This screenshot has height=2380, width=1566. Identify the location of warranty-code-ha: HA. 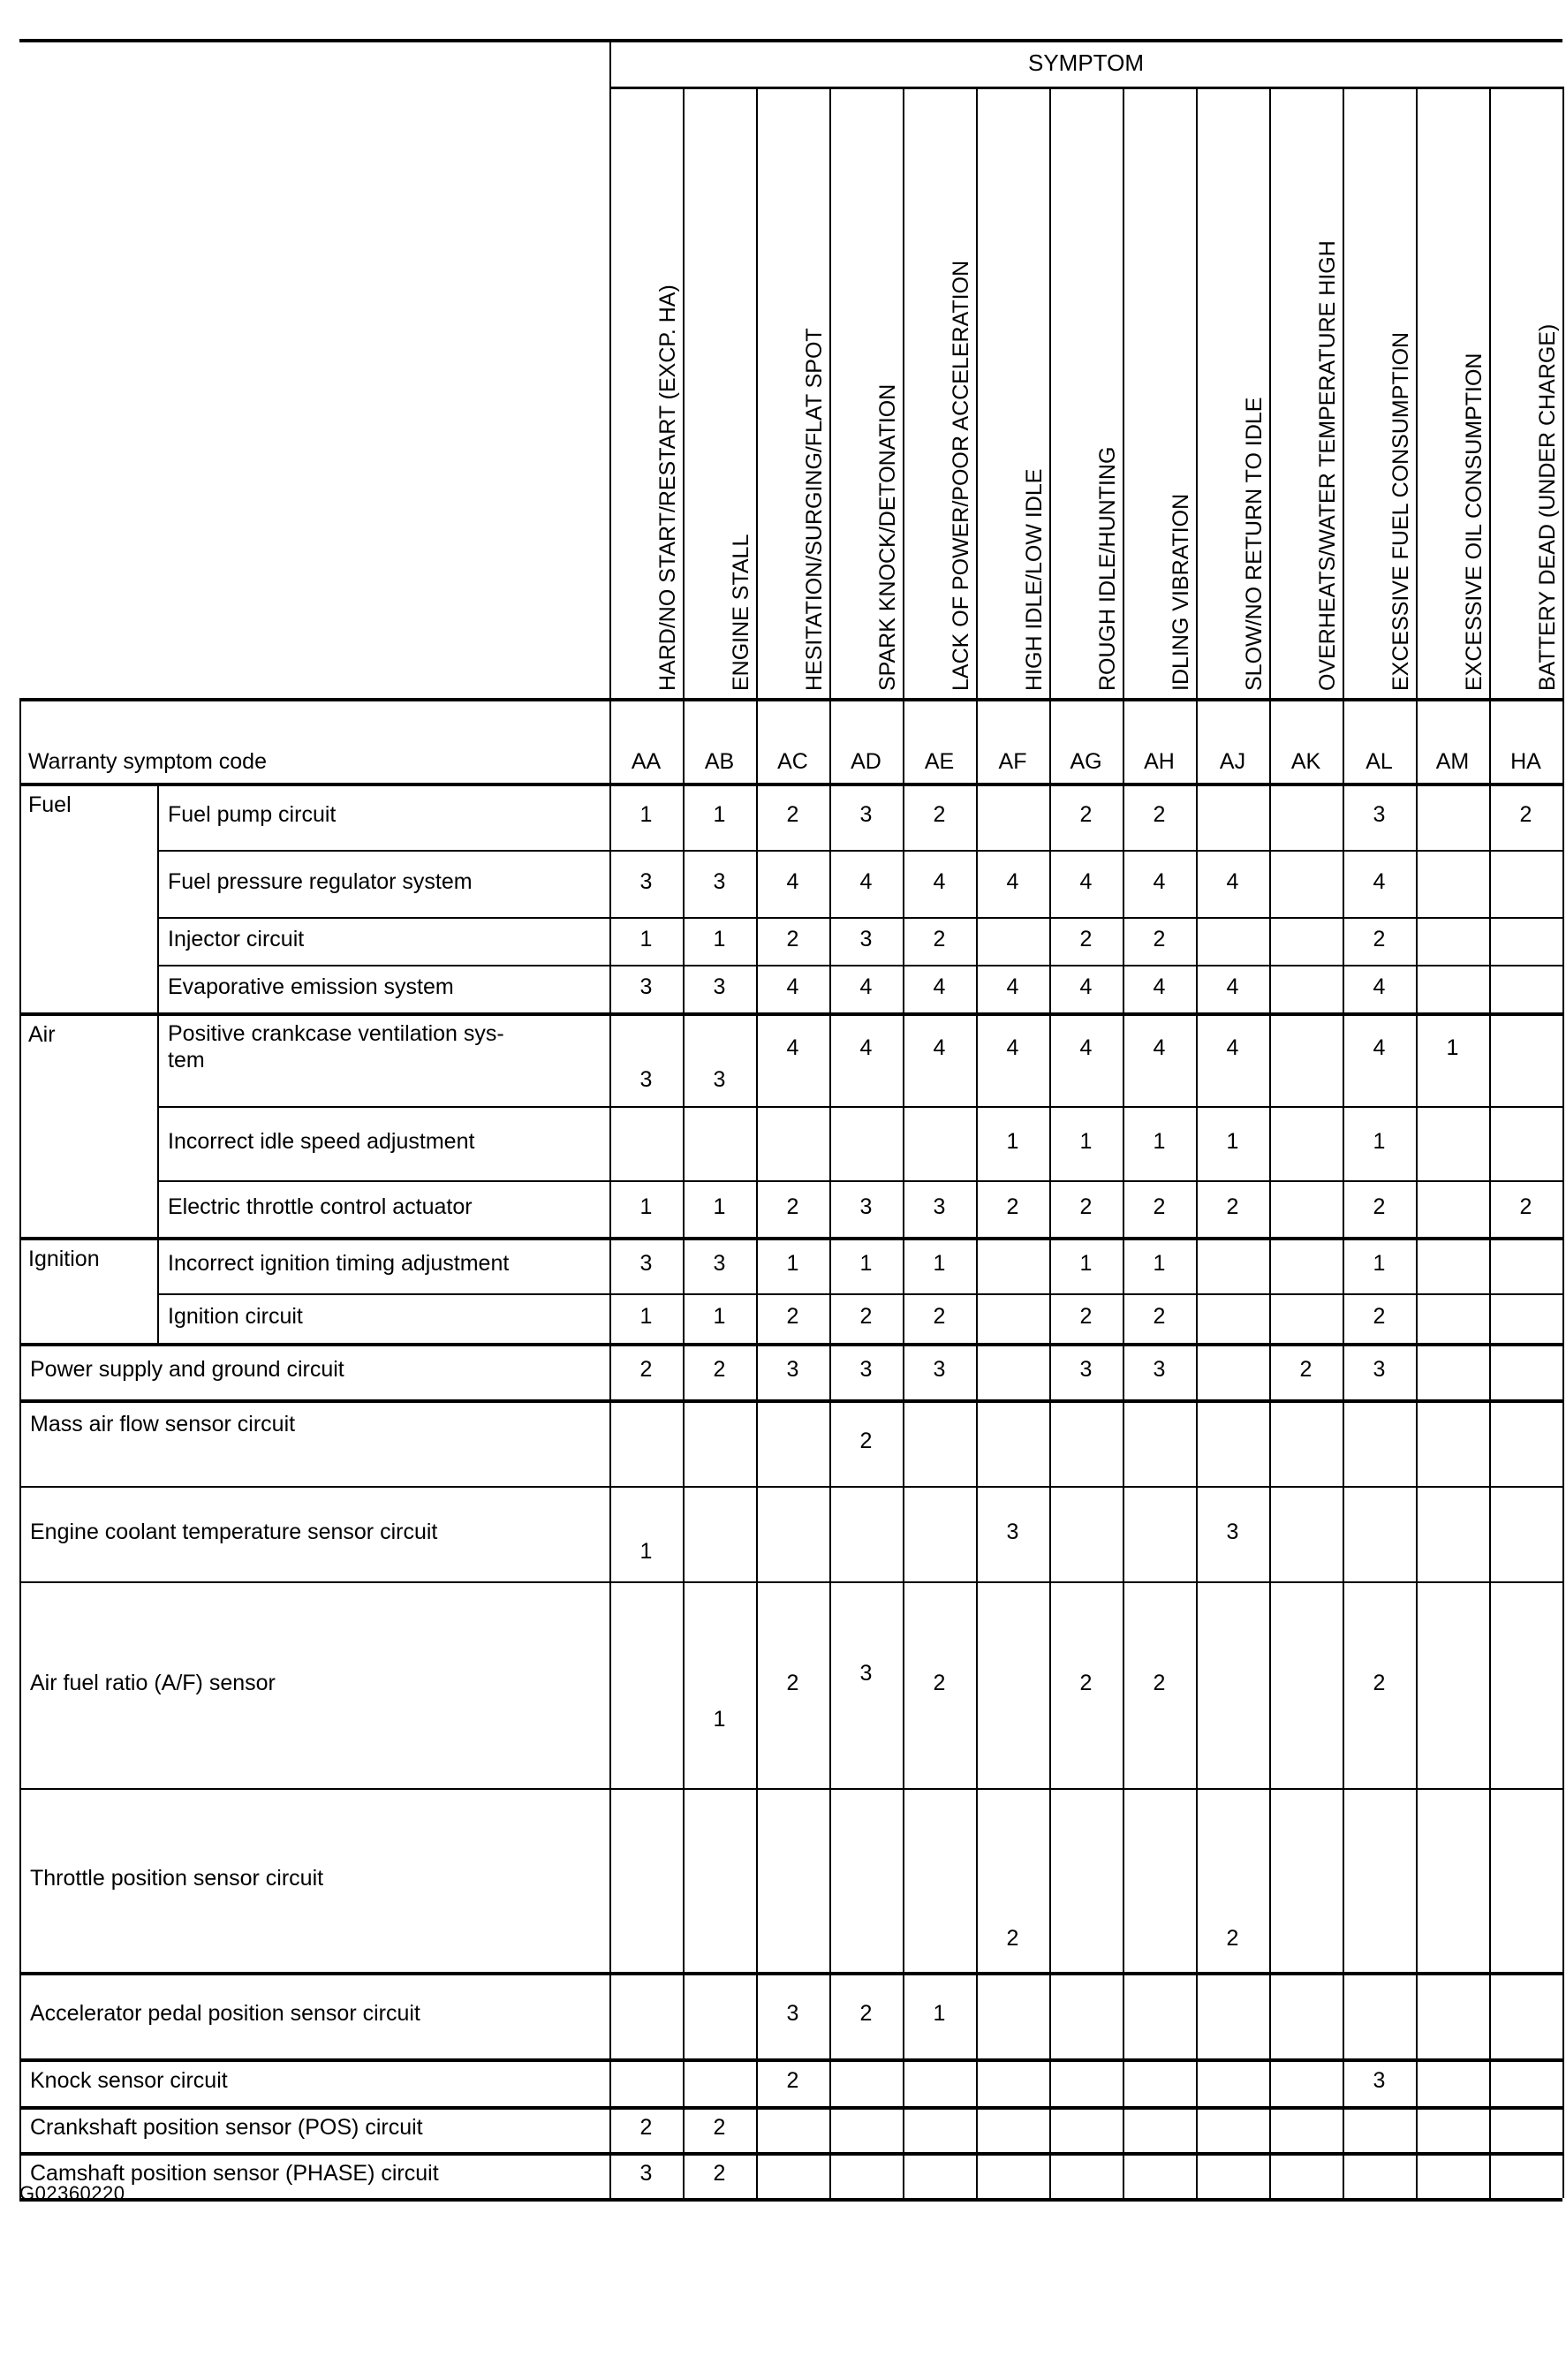
(1525, 761).